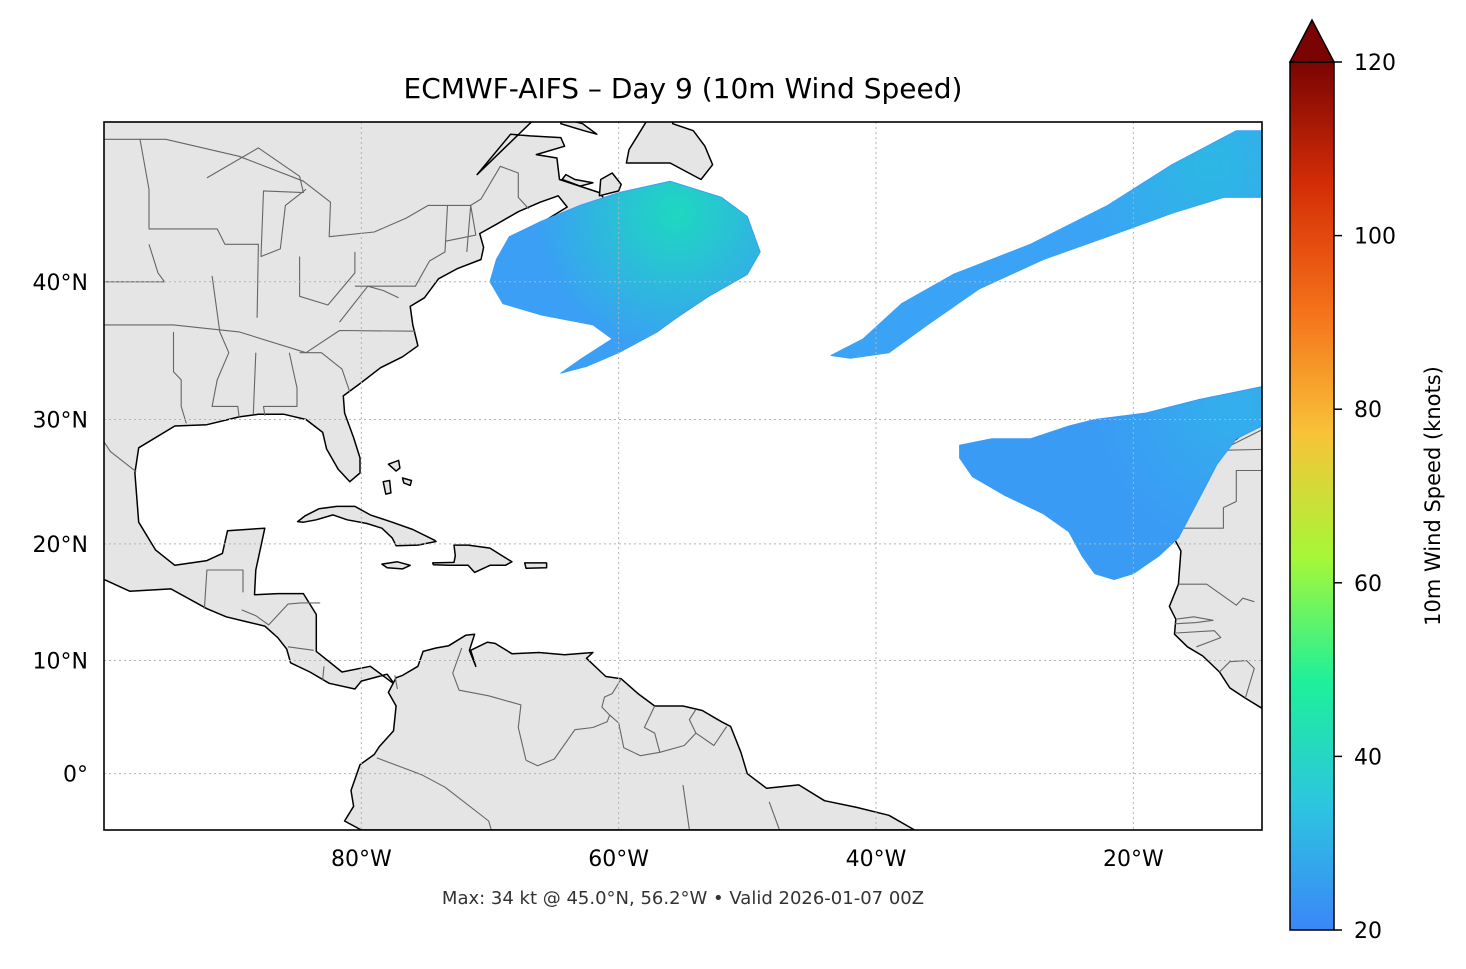 This screenshot has width=1466, height=969. What do you see at coordinates (1368, 757) in the screenshot?
I see `colorbar-tick-label: 40` at bounding box center [1368, 757].